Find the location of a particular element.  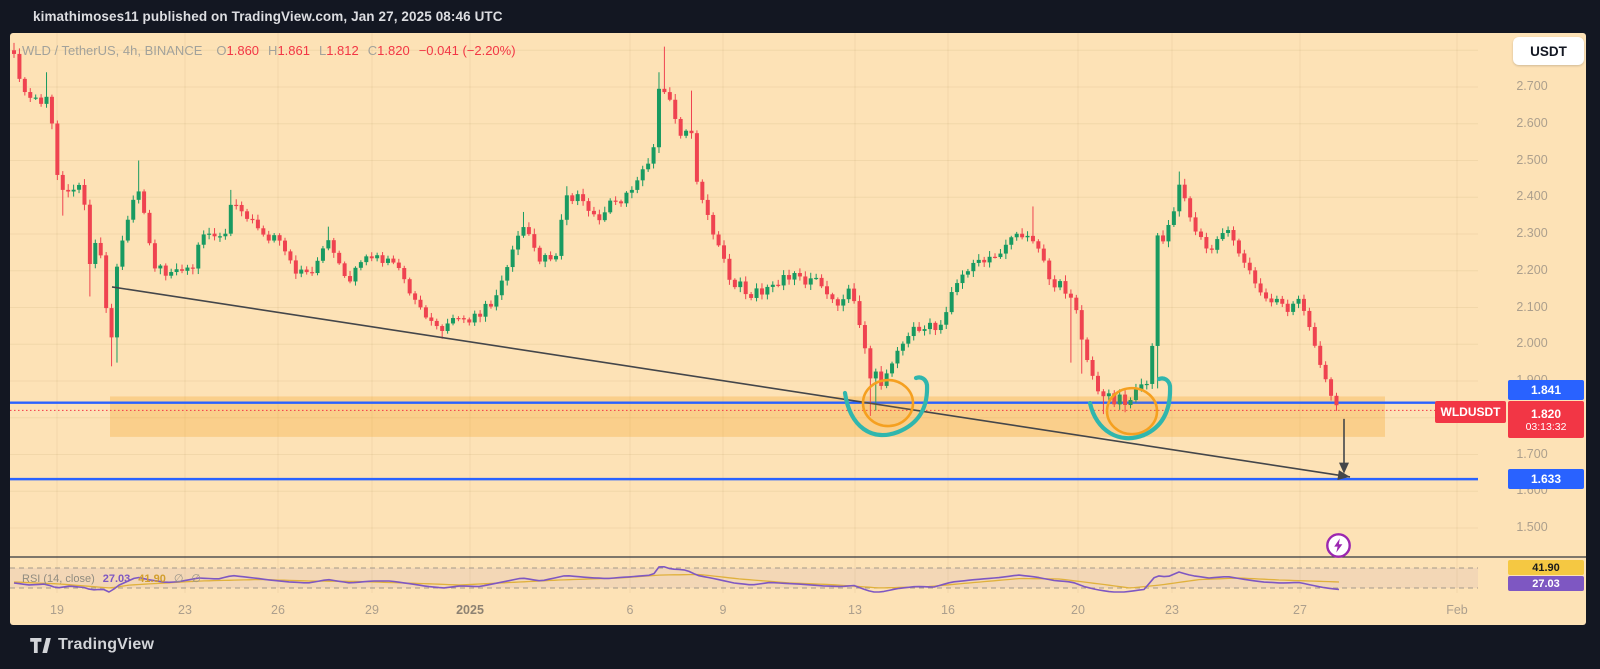

price-axis-label: 2.000 is located at coordinates (1532, 343).